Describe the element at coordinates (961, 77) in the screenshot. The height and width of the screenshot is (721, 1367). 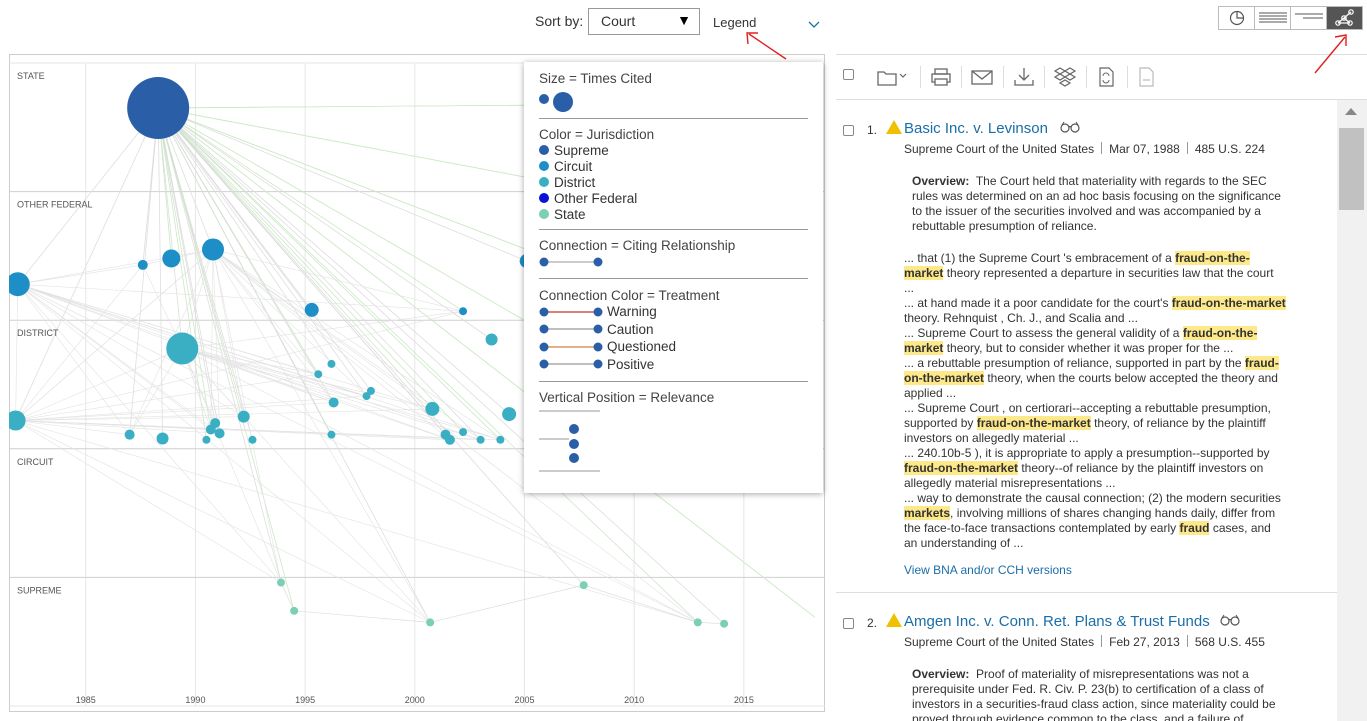
I see `toolbar-separator` at that location.